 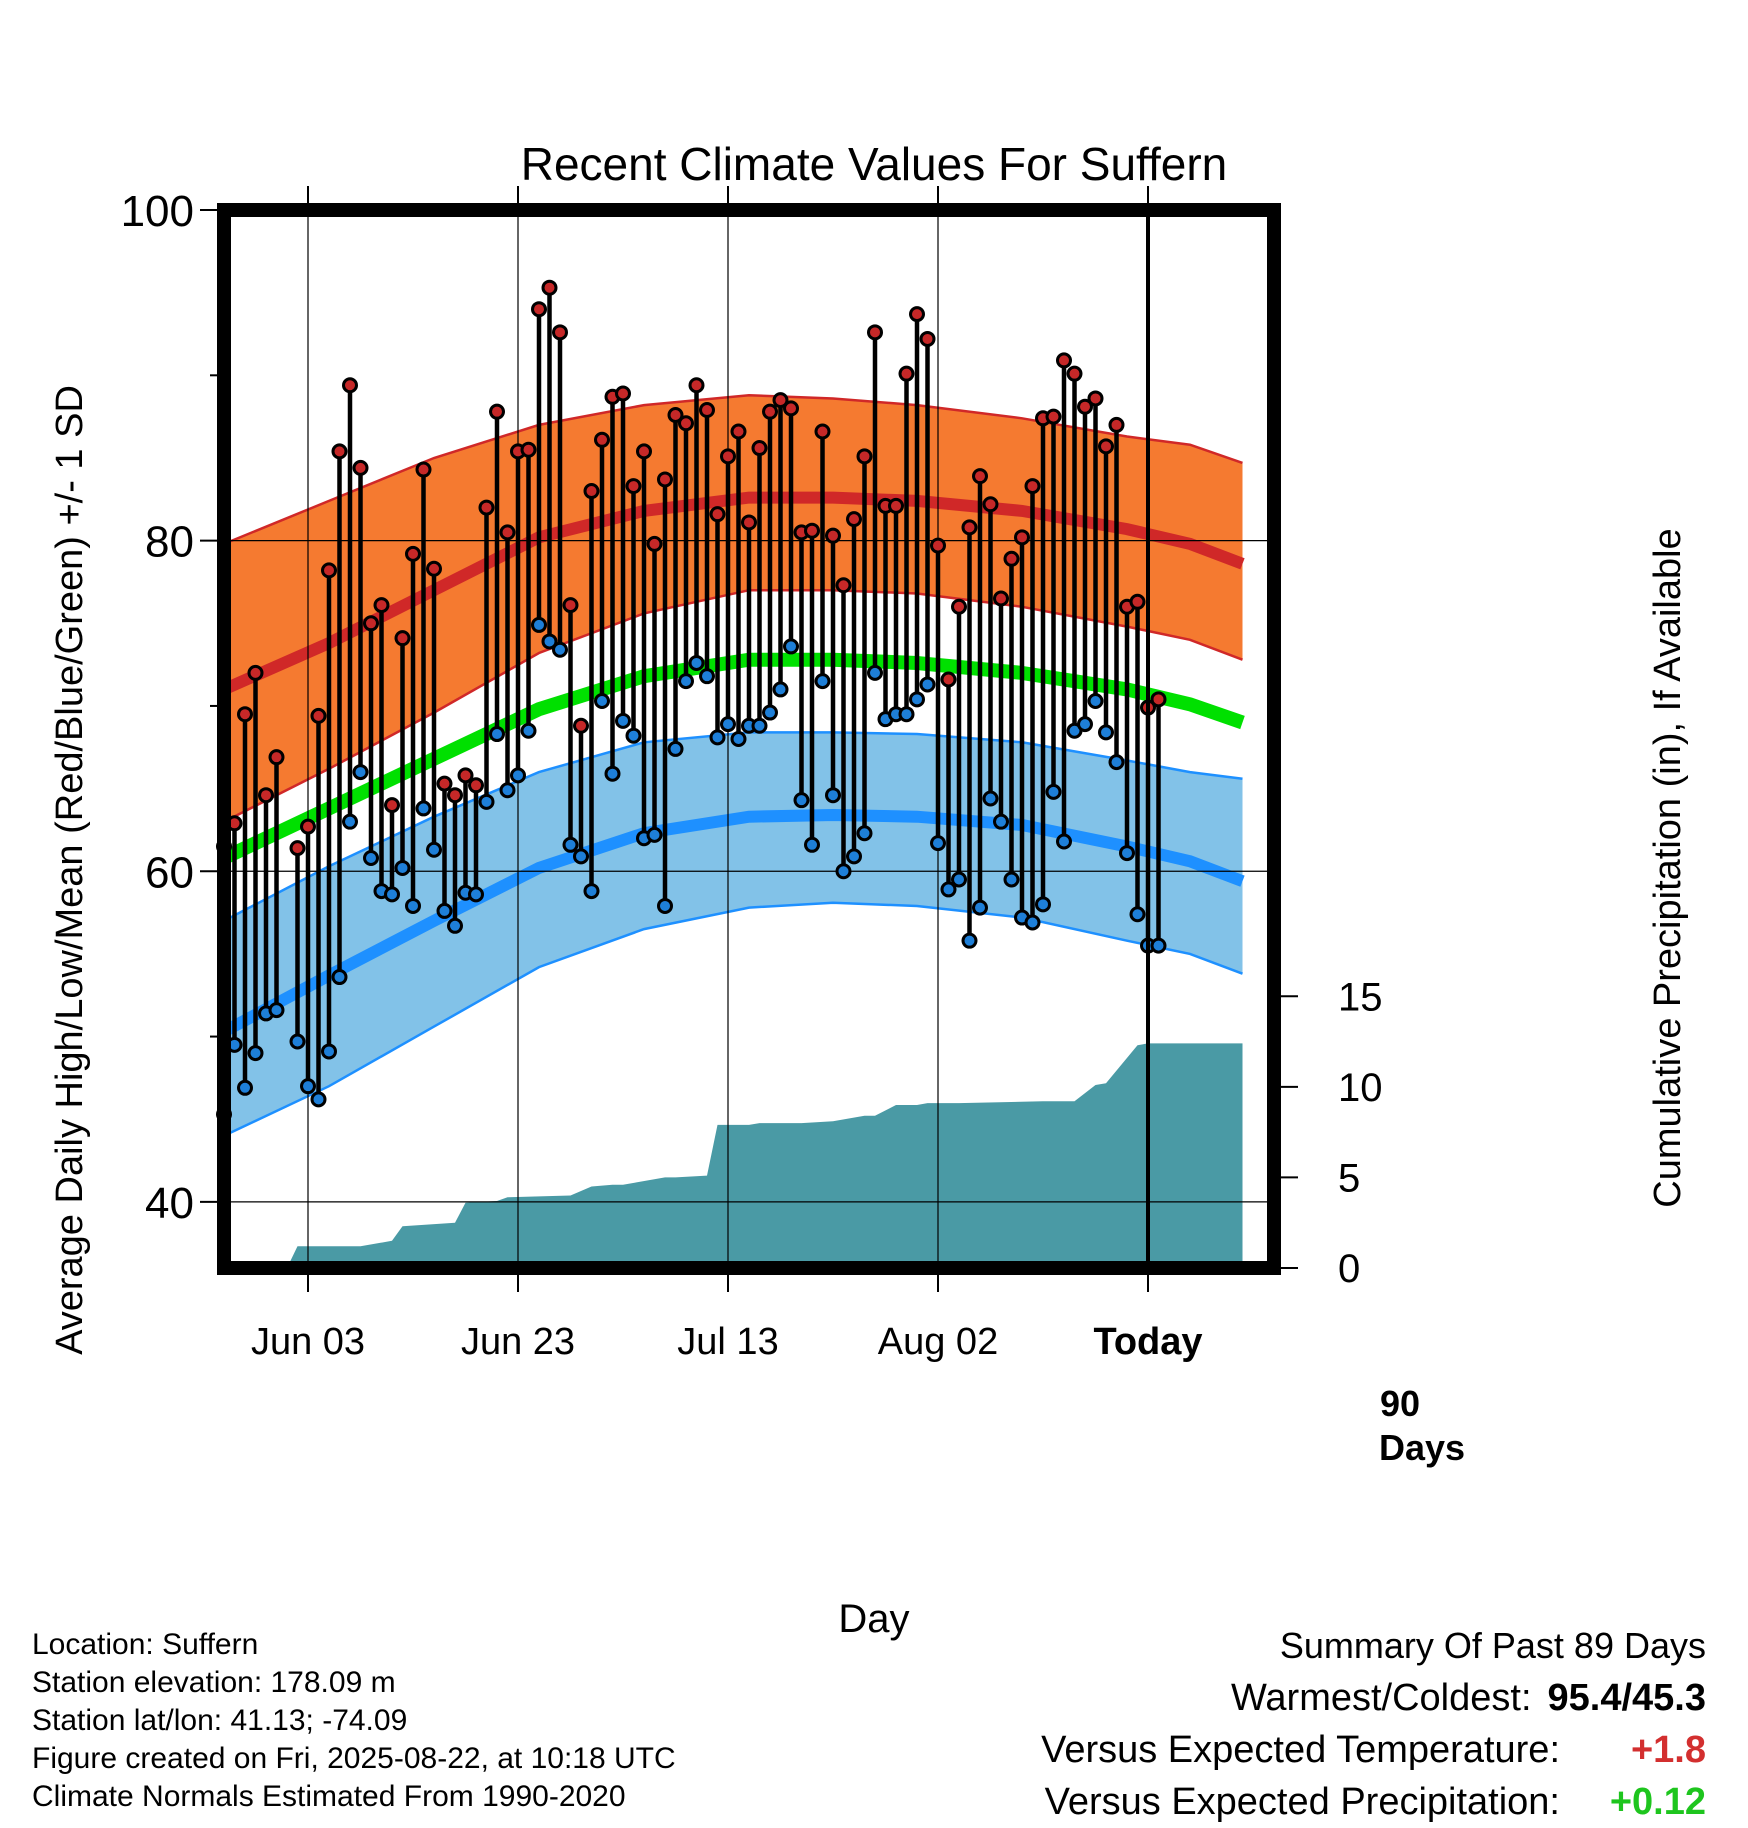 What do you see at coordinates (1492, 1645) in the screenshot?
I see `summary-heading: Summary Of Past 89 Days` at bounding box center [1492, 1645].